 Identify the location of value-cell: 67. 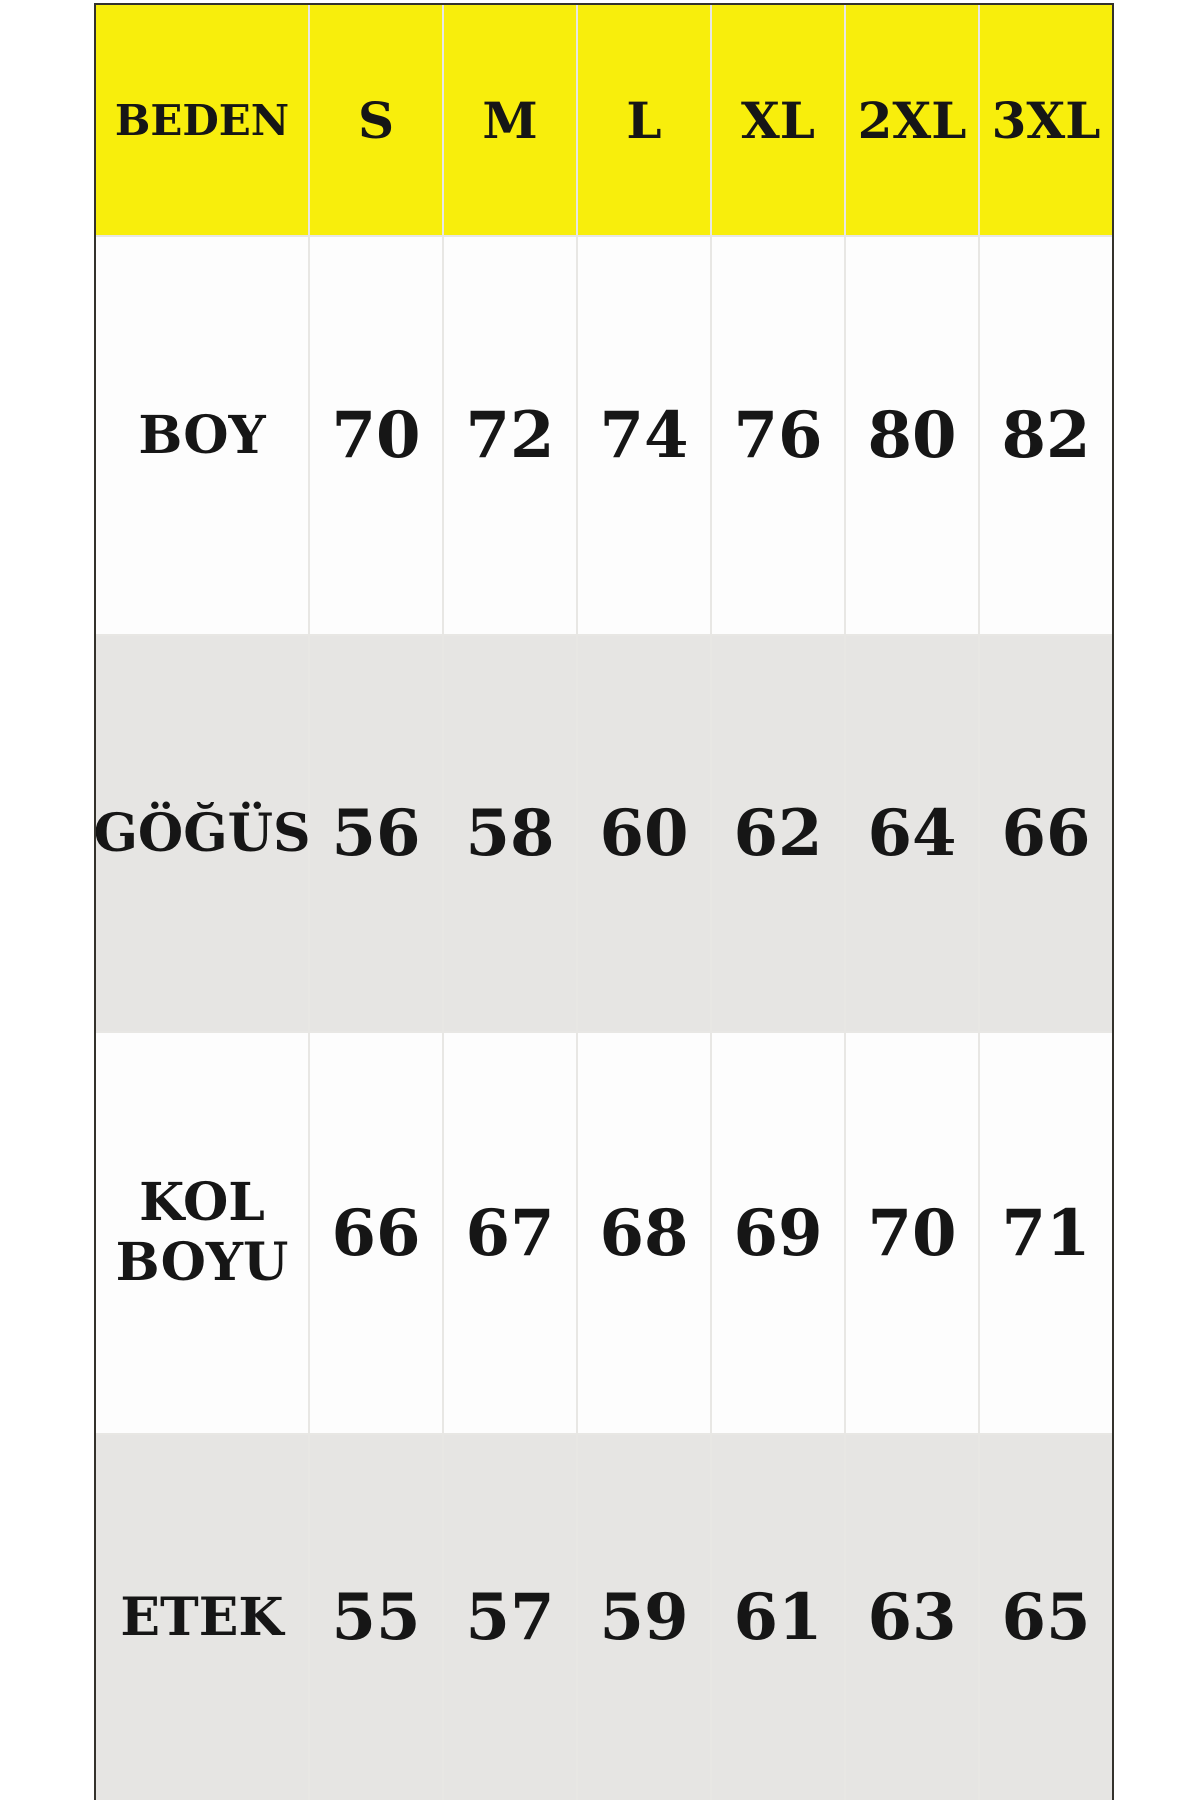
(509, 1233).